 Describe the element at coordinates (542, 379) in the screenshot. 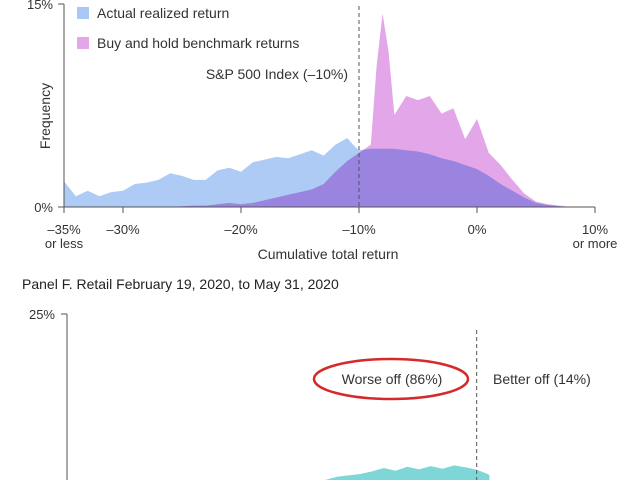

I see `better-off-label: Better off (14%)` at that location.